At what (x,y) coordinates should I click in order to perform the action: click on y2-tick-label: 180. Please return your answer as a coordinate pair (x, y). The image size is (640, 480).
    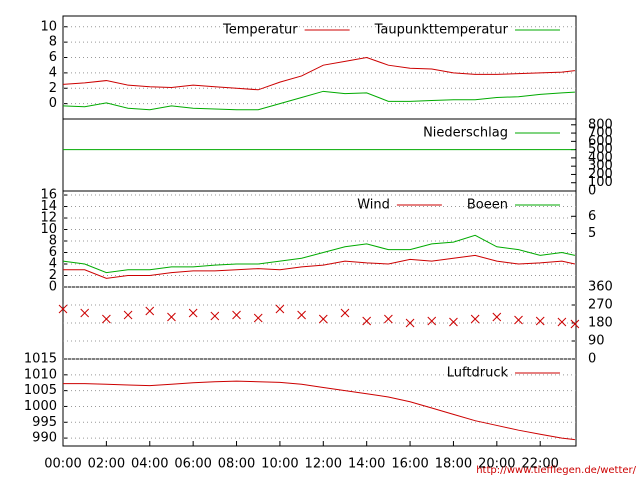
    Looking at the image, I should click on (600, 323).